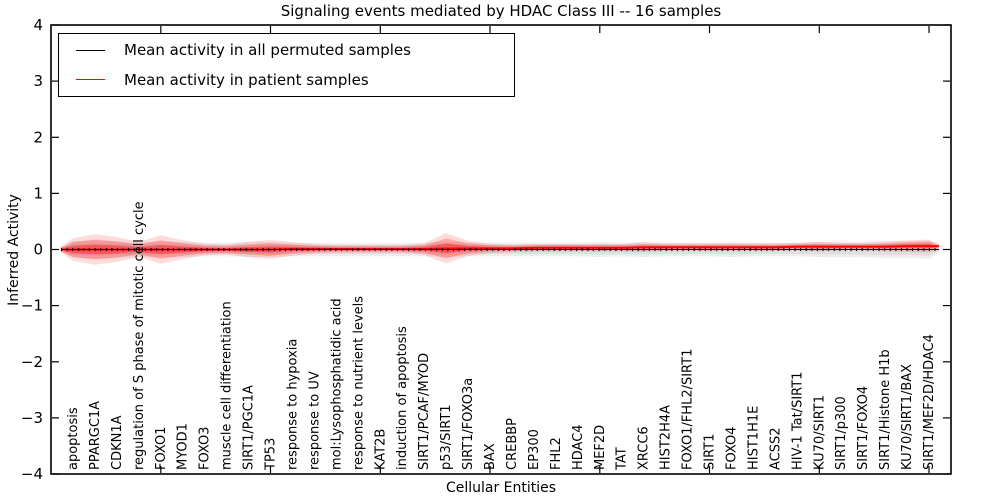 The image size is (1000, 500). I want to click on x-category-label: p53/SIRT1, so click(446, 437).